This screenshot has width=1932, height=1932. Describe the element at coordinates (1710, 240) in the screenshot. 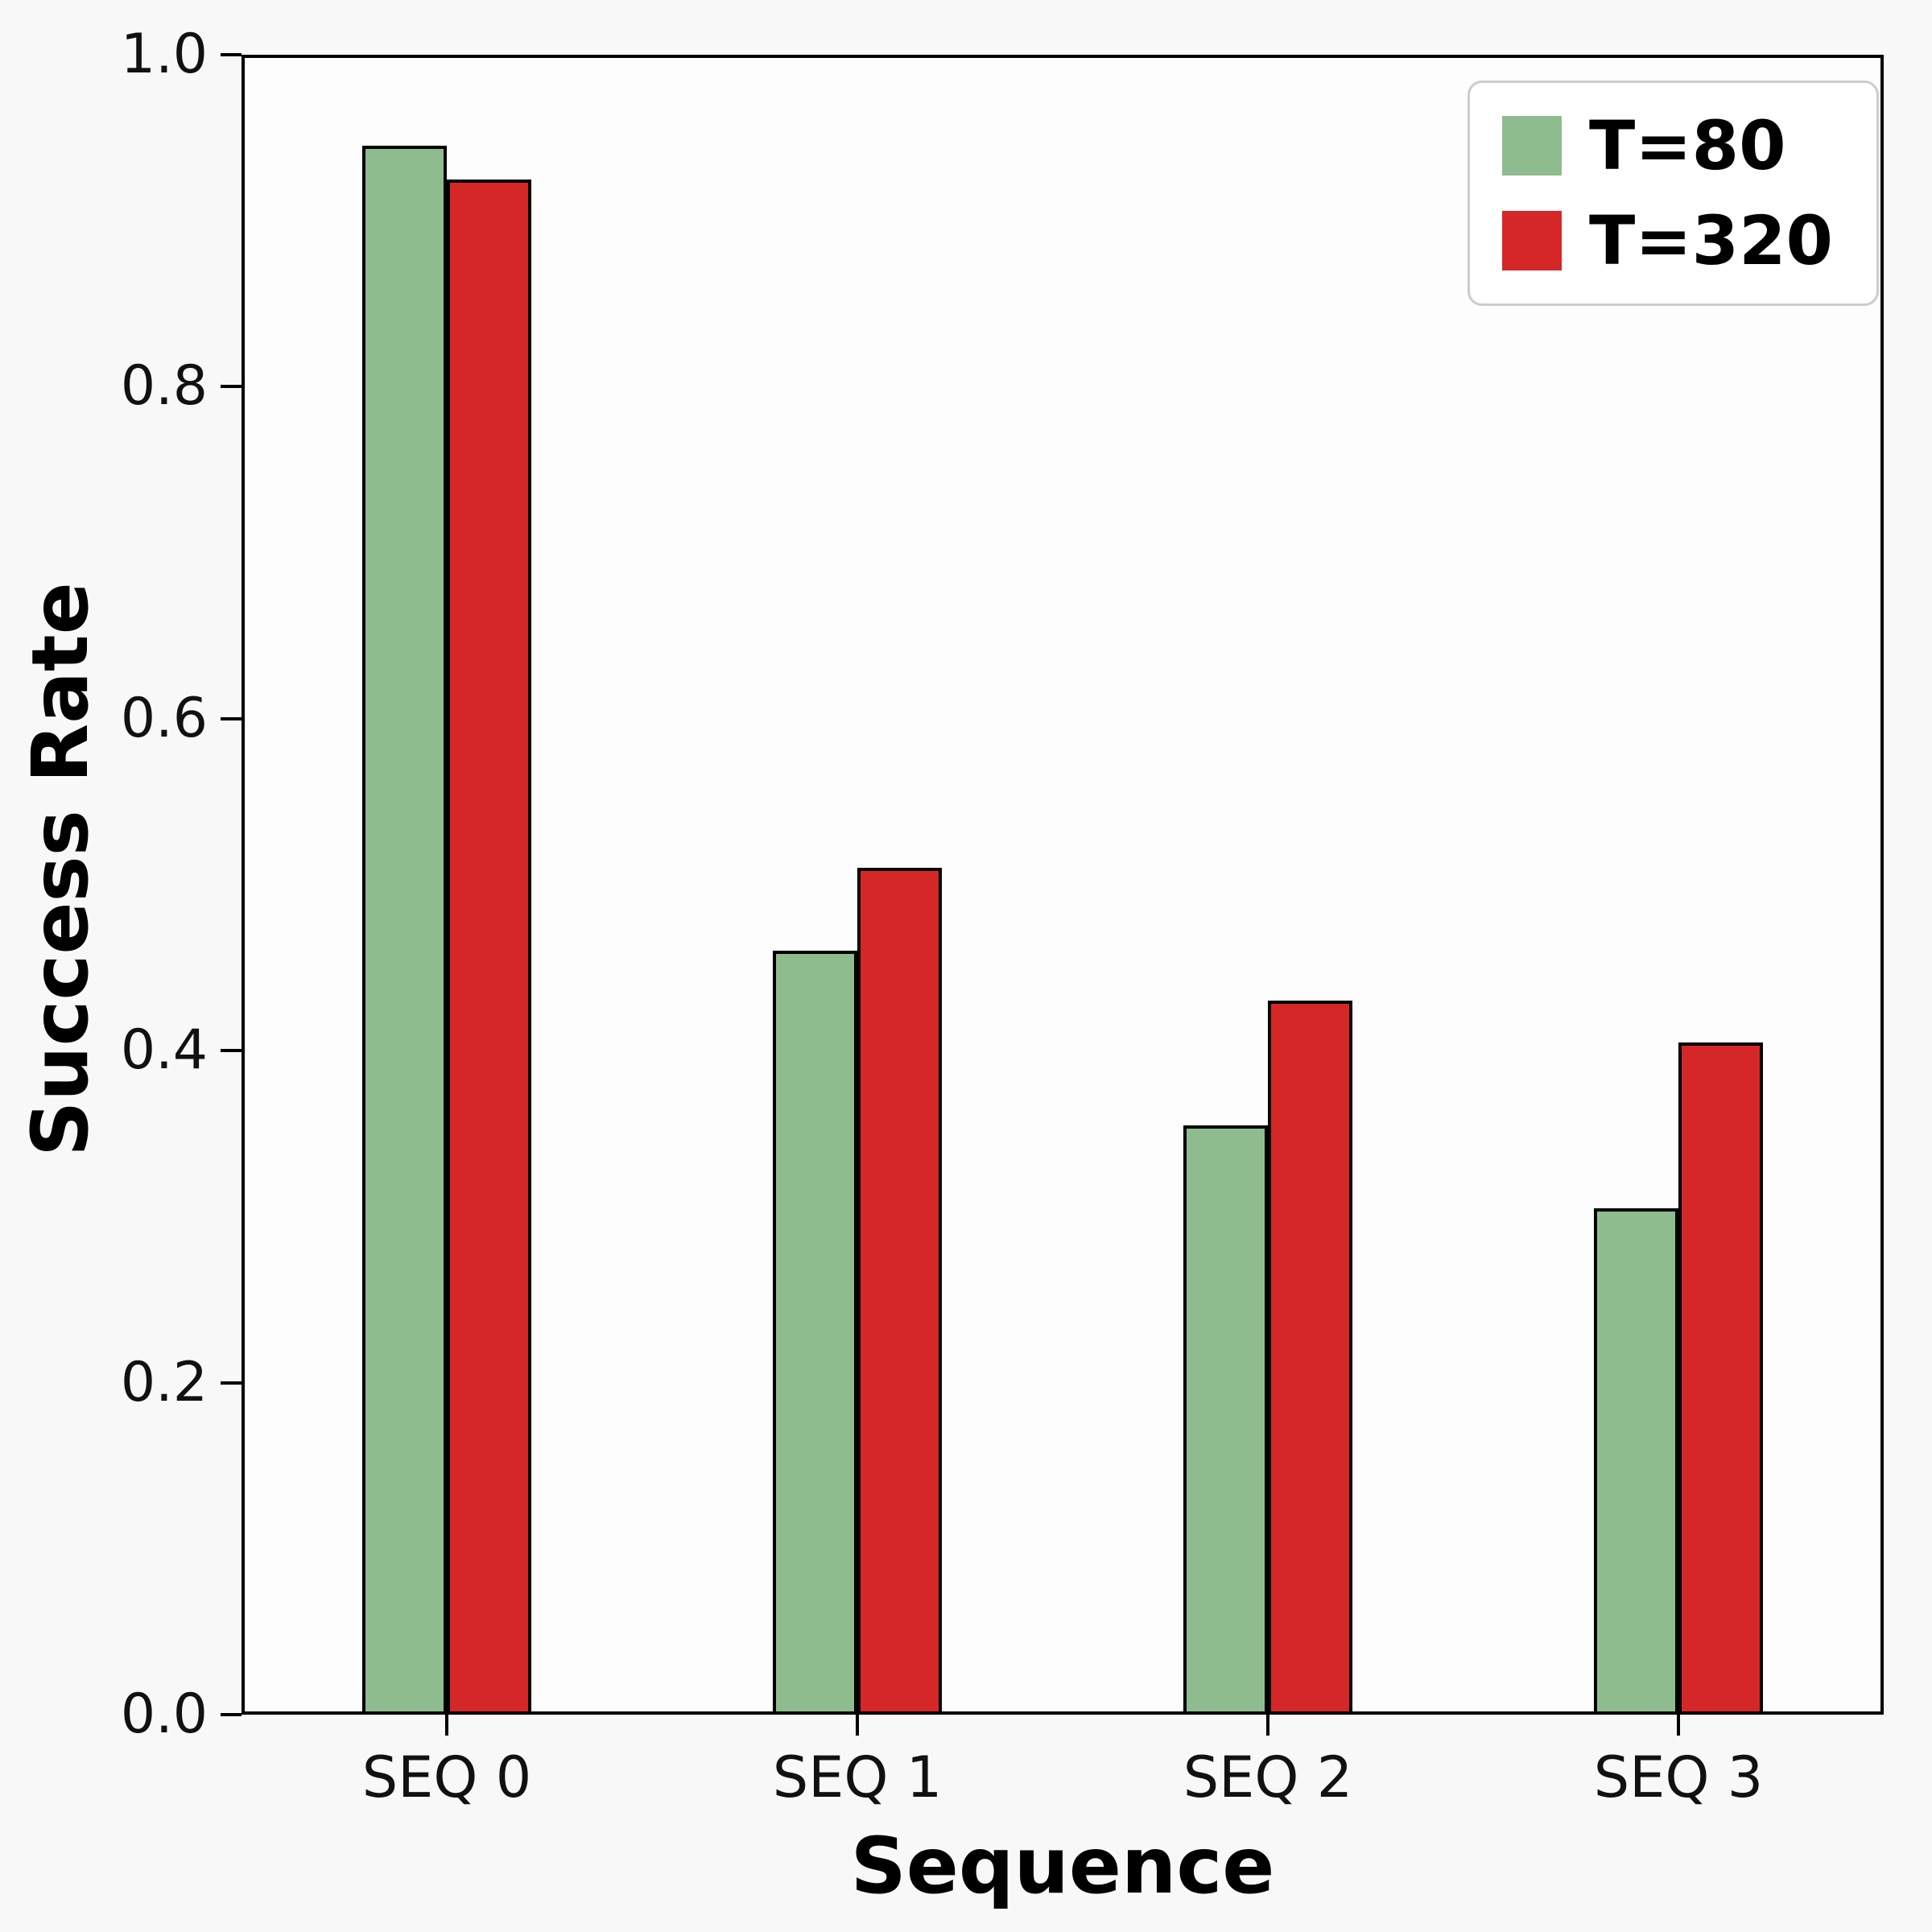

I see `legend-label-t320: T=320` at that location.